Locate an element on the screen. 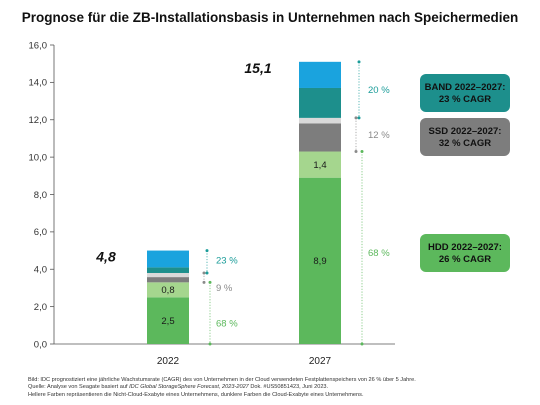 The image size is (540, 405). y-tick-label: 2,0 is located at coordinates (40, 307).